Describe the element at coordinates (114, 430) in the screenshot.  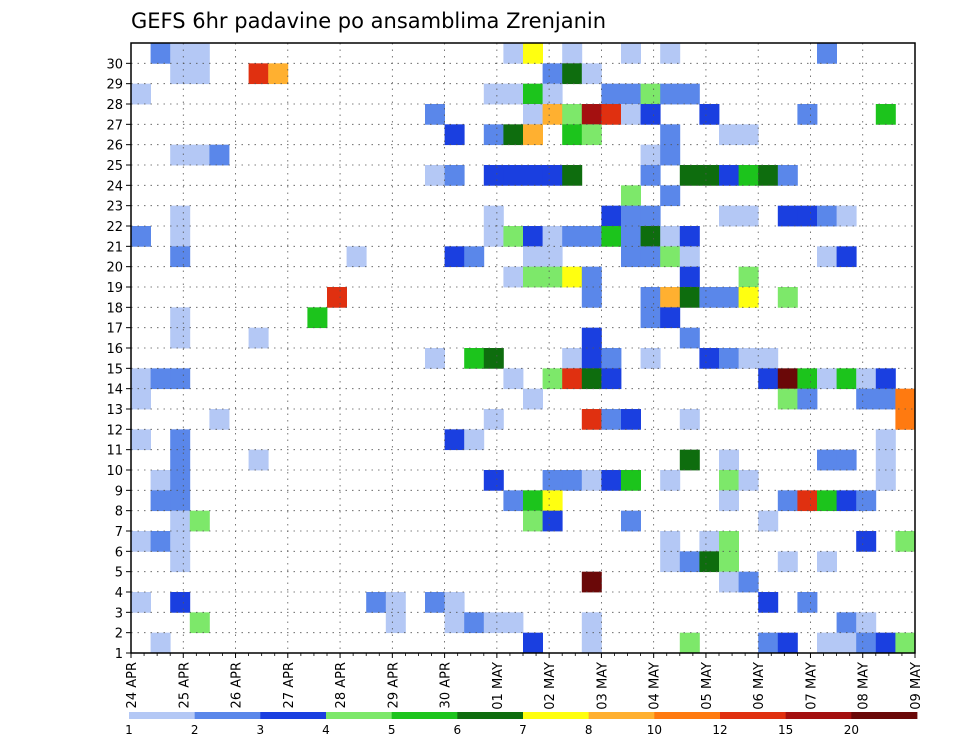
I see `y-tick-label: 12` at that location.